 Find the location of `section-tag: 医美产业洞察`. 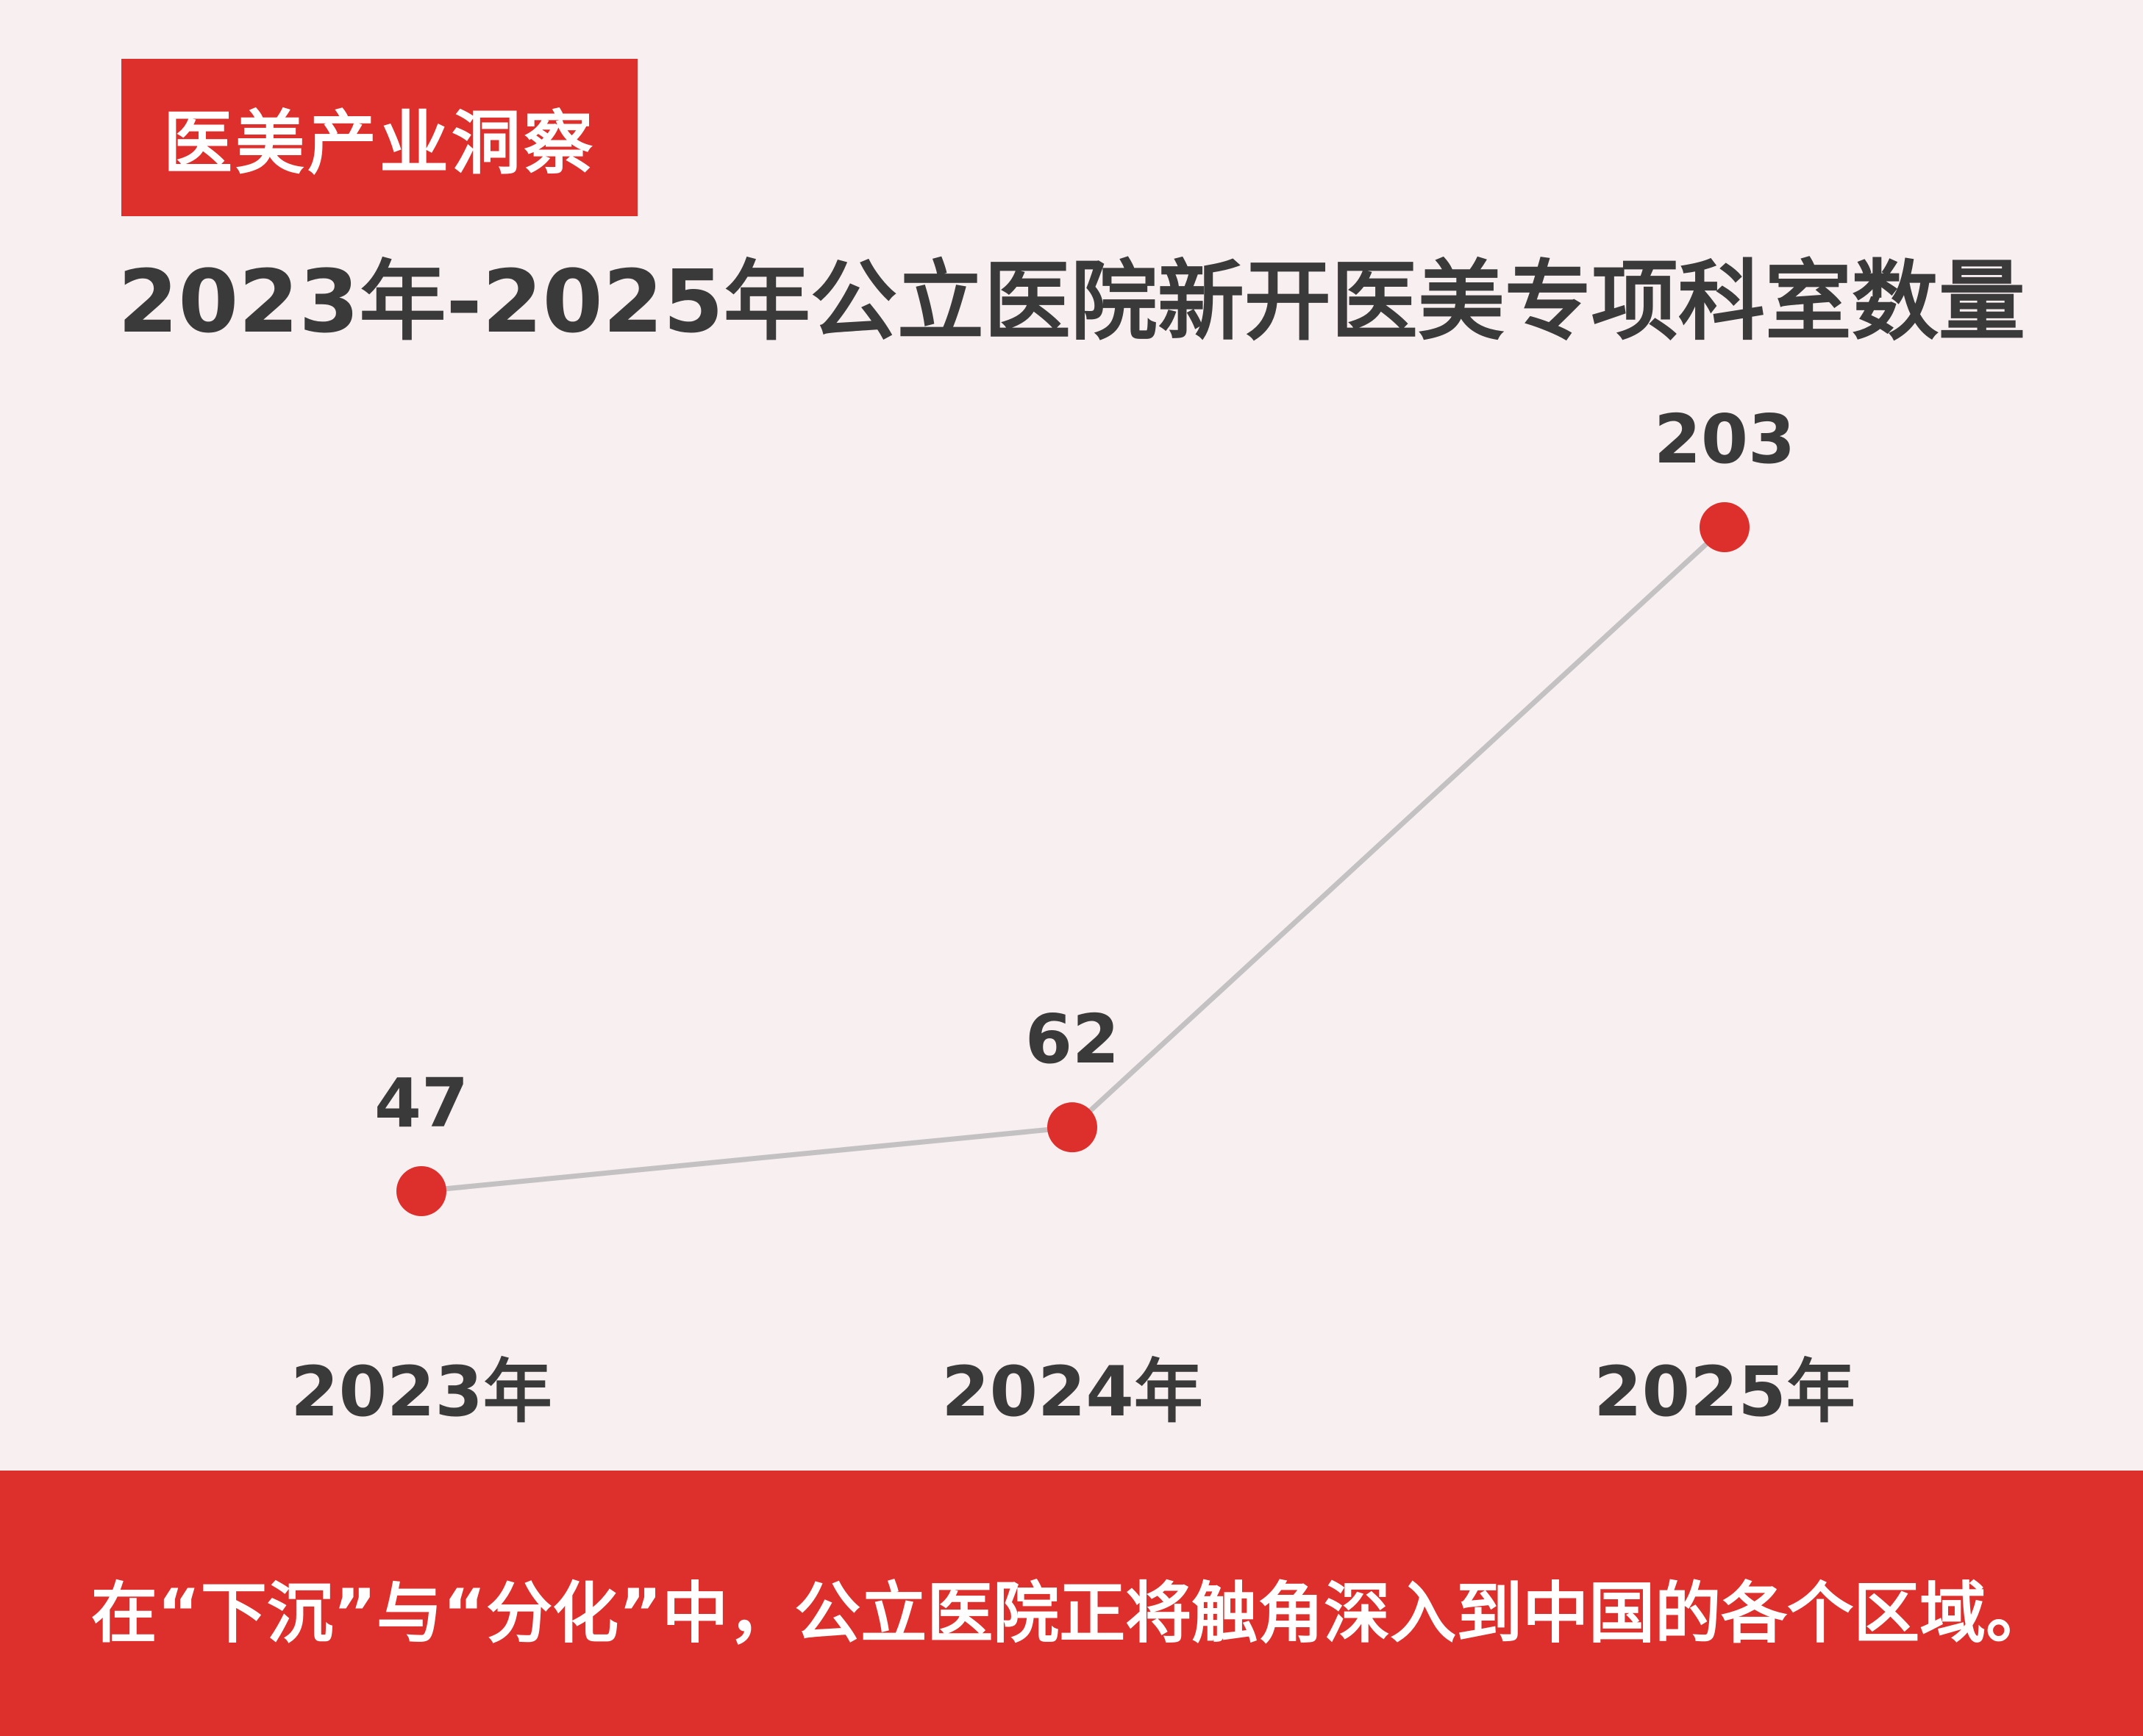

section-tag: 医美产业洞察 is located at coordinates (380, 137).